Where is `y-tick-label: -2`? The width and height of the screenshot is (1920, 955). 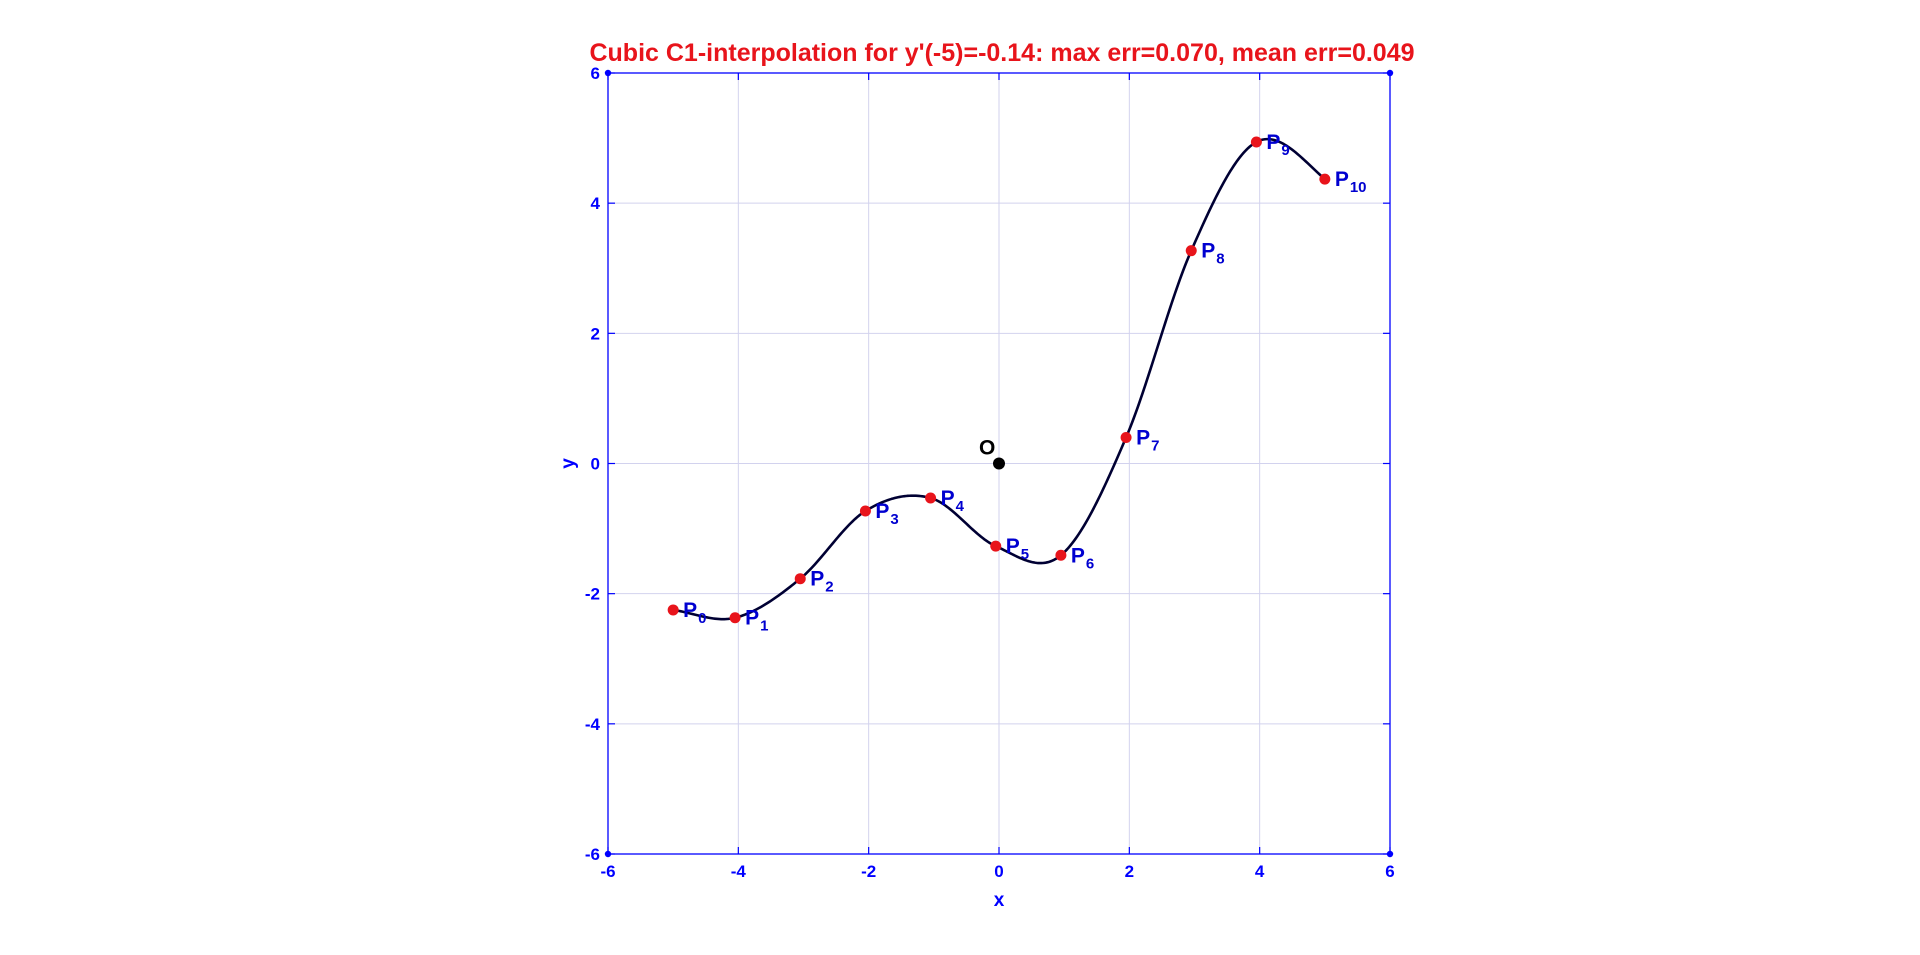
y-tick-label: -2 is located at coordinates (592, 594).